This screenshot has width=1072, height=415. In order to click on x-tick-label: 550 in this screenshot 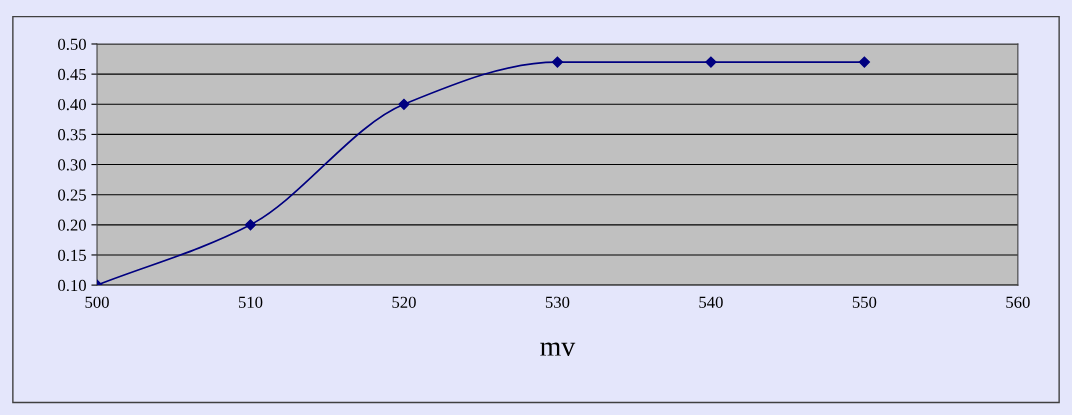, I will do `click(864, 302)`.